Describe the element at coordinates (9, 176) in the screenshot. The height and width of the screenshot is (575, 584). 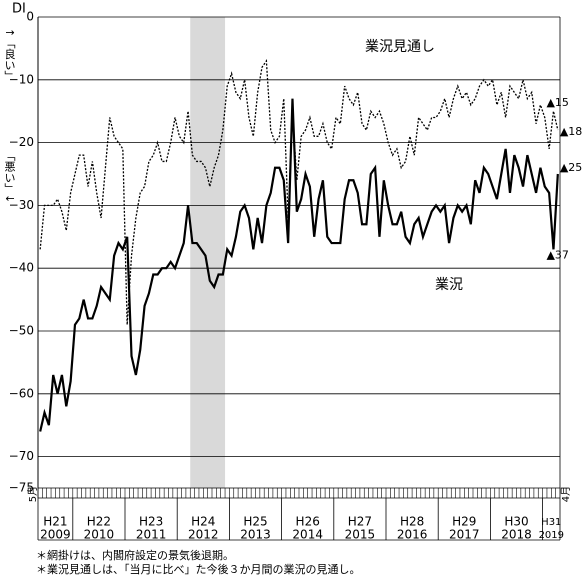
I see `y-label-bad: 「悪い」↓` at that location.